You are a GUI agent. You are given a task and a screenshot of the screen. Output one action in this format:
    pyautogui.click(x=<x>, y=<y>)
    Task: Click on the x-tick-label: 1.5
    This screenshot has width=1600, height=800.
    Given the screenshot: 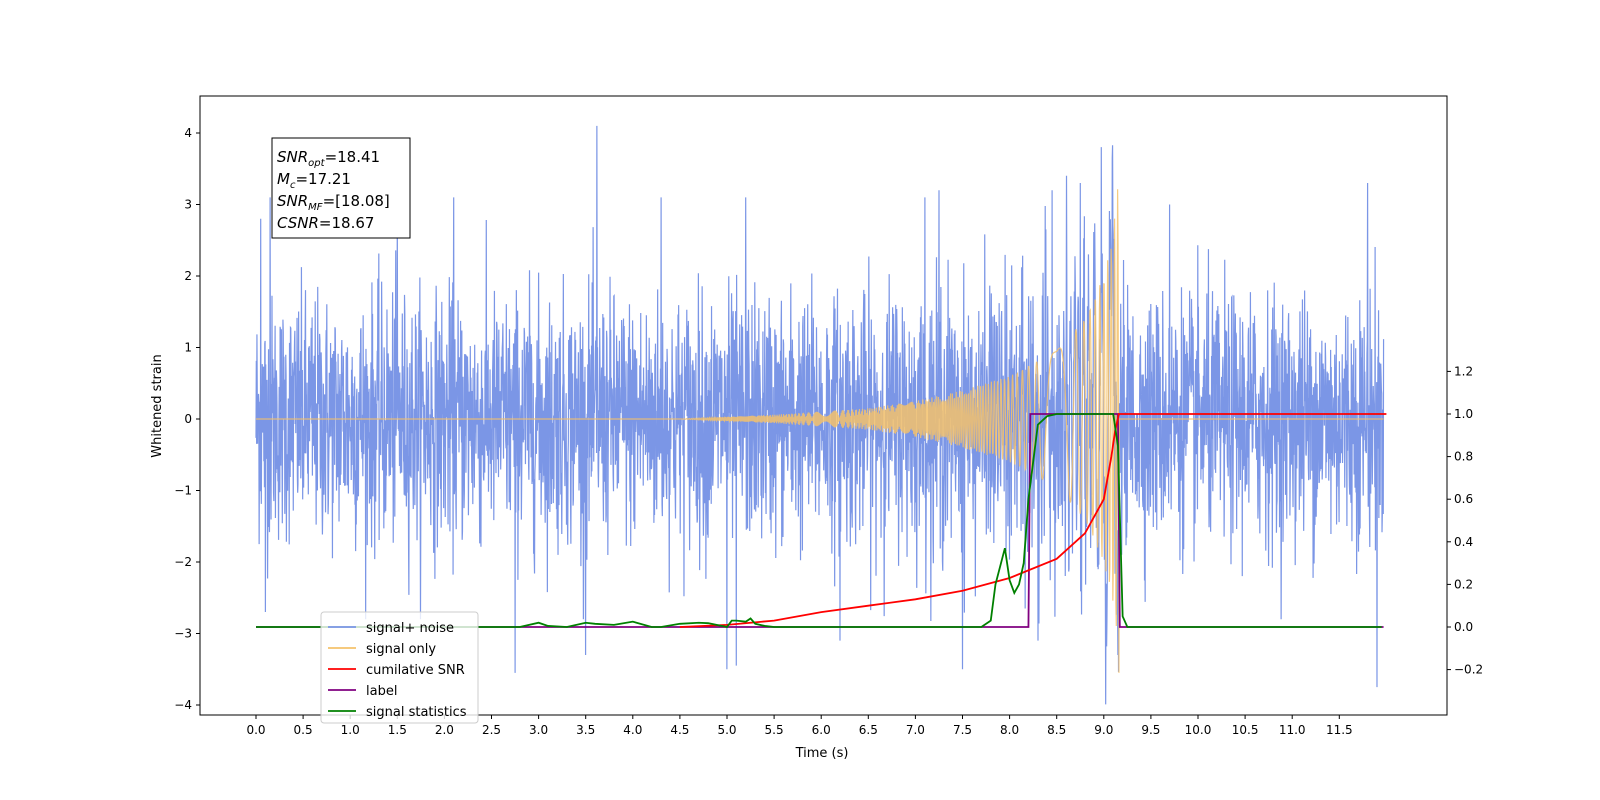 What is the action you would take?
    pyautogui.click(x=397, y=730)
    